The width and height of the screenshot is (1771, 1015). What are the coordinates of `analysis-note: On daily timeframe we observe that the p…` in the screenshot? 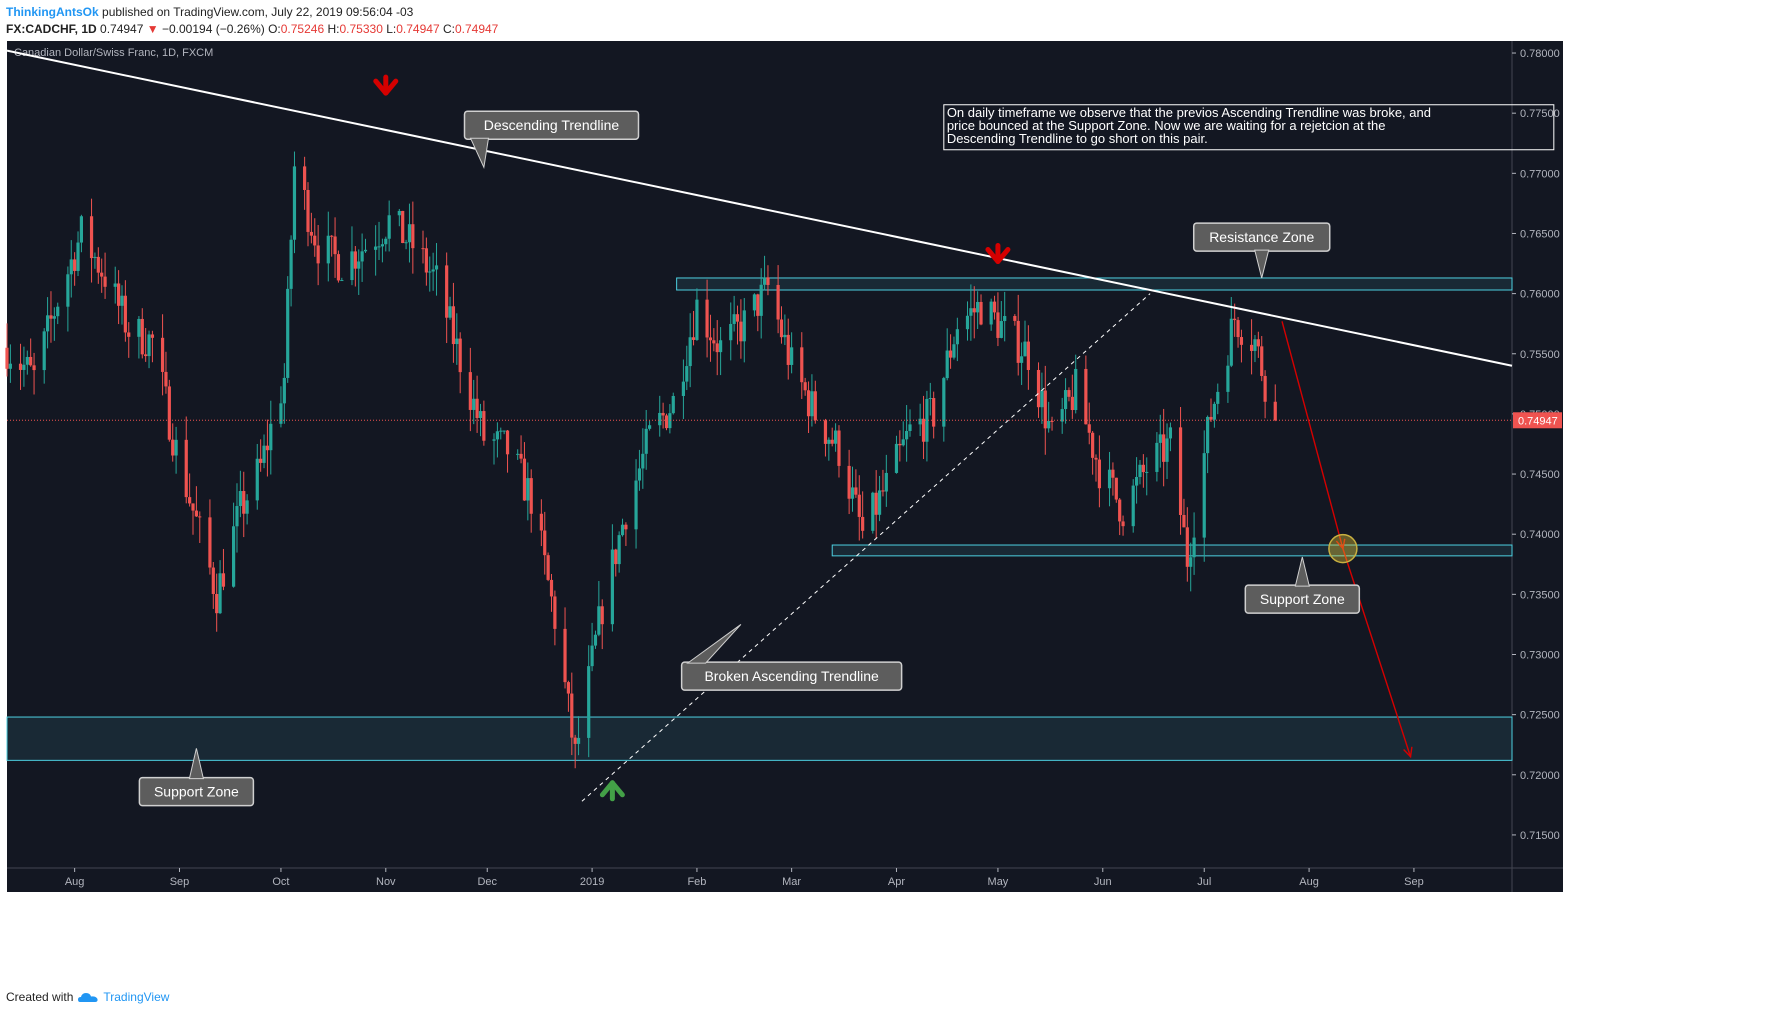 It's located at (1249, 127).